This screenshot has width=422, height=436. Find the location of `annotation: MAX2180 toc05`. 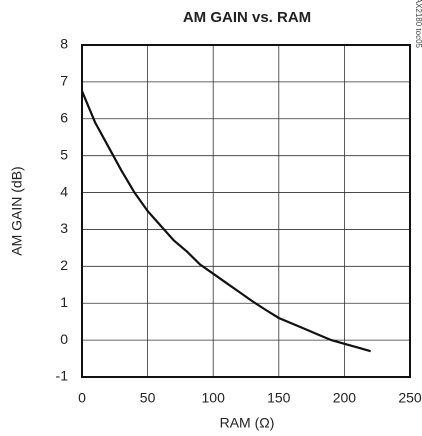

annotation: MAX2180 toc05 is located at coordinates (418, 24).